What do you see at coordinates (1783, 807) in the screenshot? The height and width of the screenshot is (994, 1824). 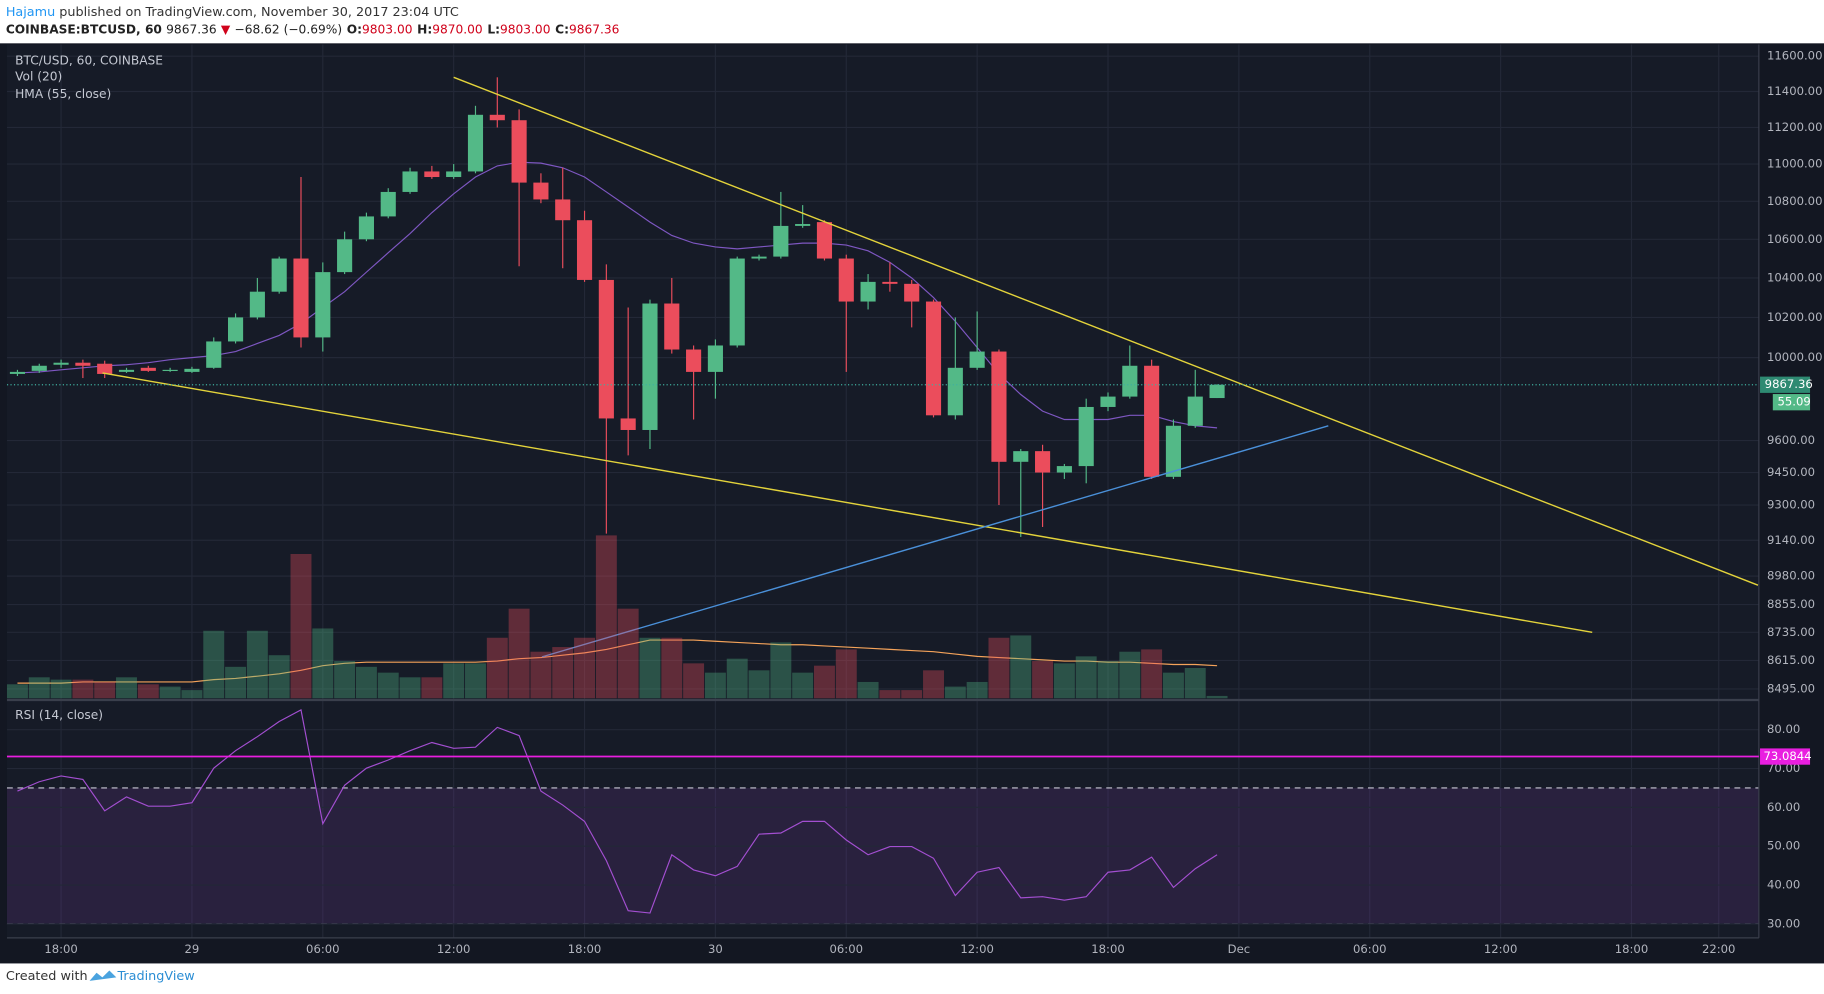 I see `y-tick-label: 60.00` at bounding box center [1783, 807].